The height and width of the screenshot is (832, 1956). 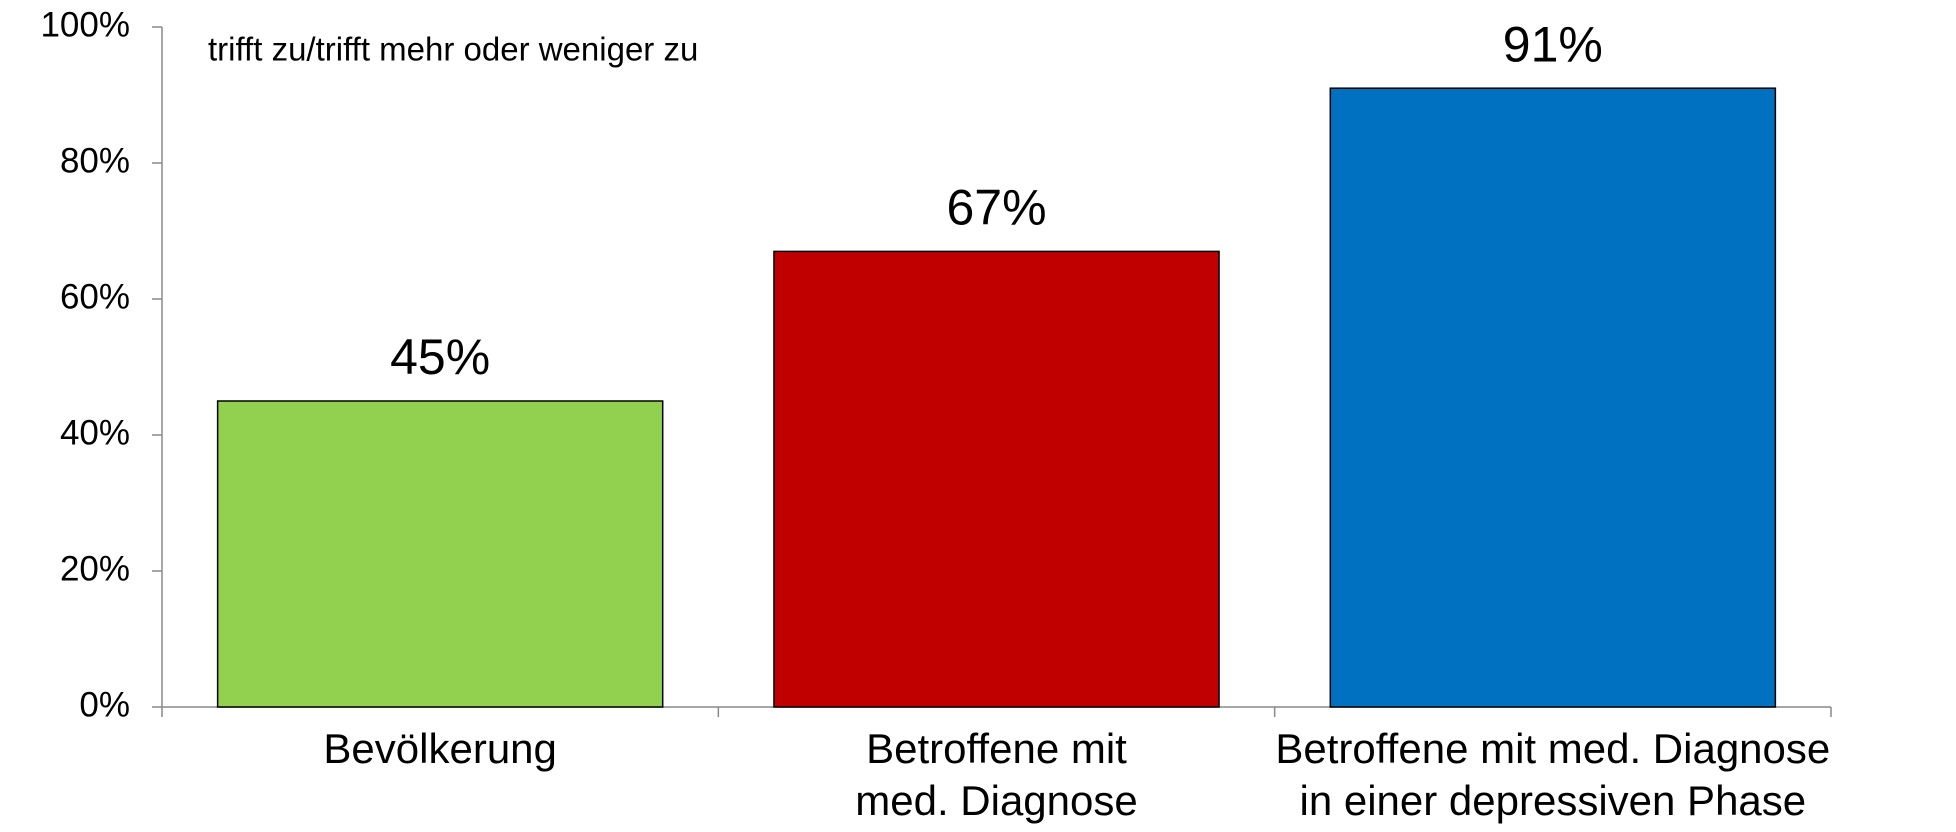 What do you see at coordinates (996, 748) in the screenshot?
I see `x-tick-label: Betroffene mit` at bounding box center [996, 748].